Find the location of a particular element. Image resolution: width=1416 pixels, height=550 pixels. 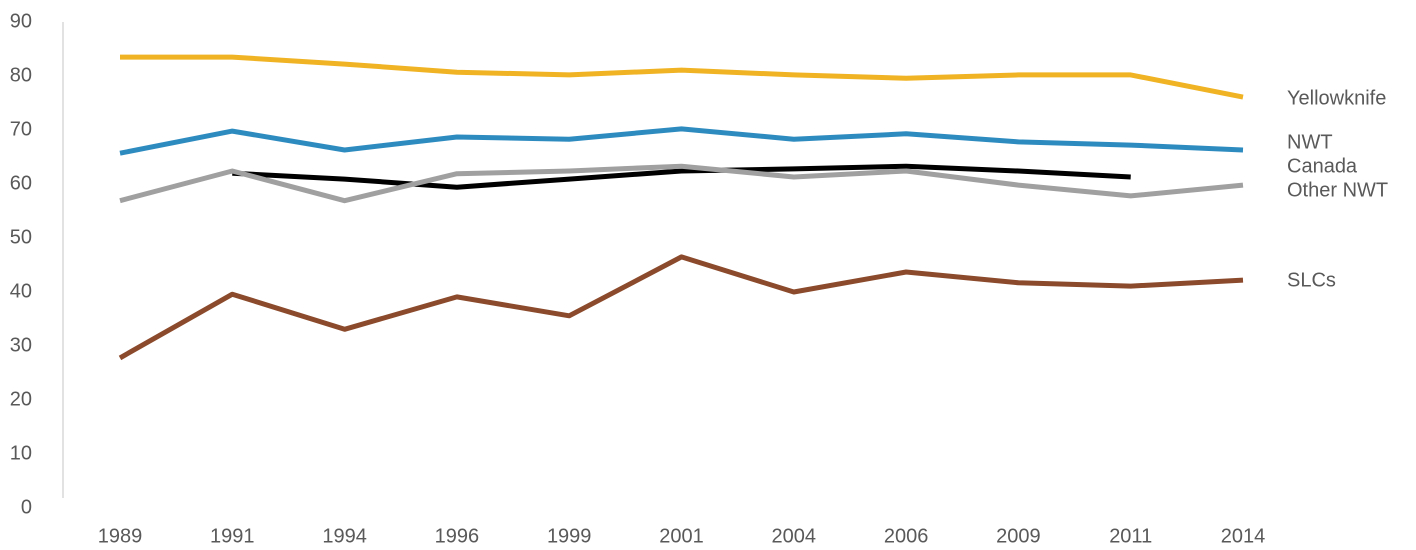

legend-label: Canada is located at coordinates (1322, 166).